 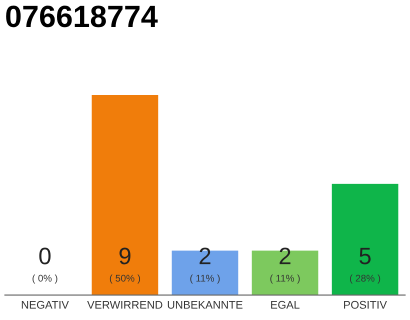 What do you see at coordinates (365, 304) in the screenshot?
I see `x-tick-label: POSITIV` at bounding box center [365, 304].